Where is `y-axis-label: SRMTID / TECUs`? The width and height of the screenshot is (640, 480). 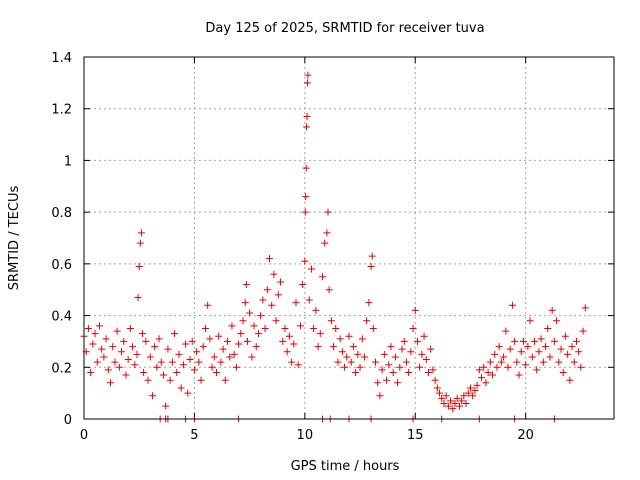 y-axis-label: SRMTID / TECUs is located at coordinates (14, 238).